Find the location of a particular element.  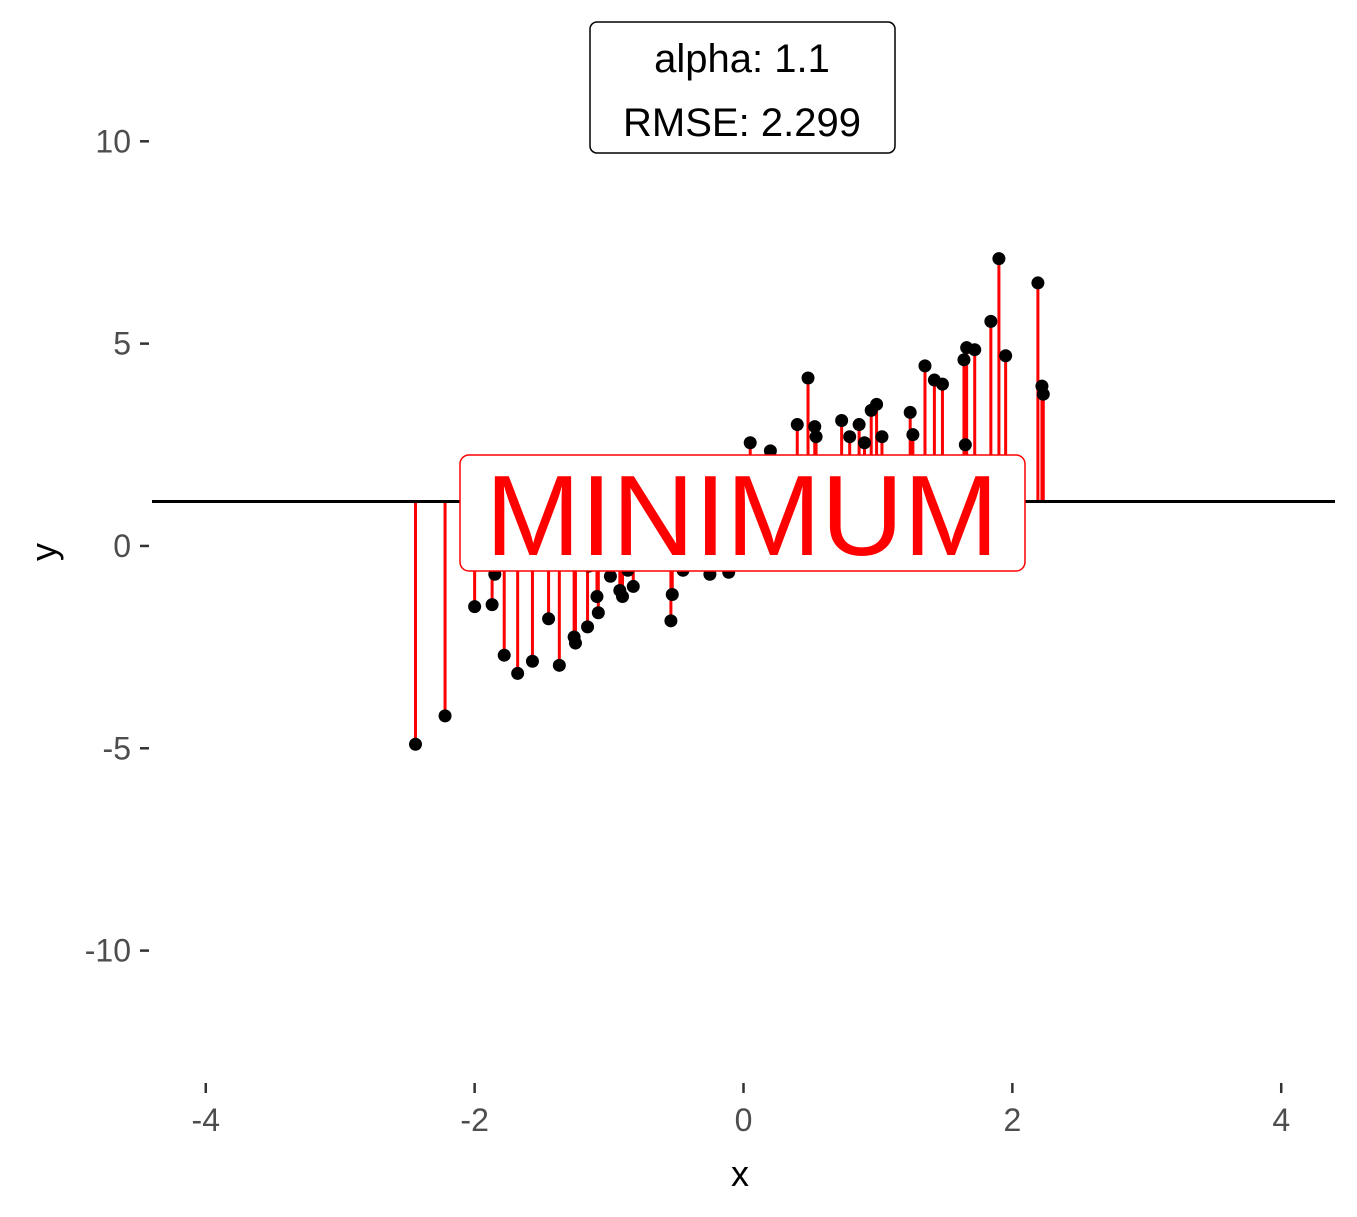

y-axis: 10 5 0 -5 -10 is located at coordinates (117, 546).